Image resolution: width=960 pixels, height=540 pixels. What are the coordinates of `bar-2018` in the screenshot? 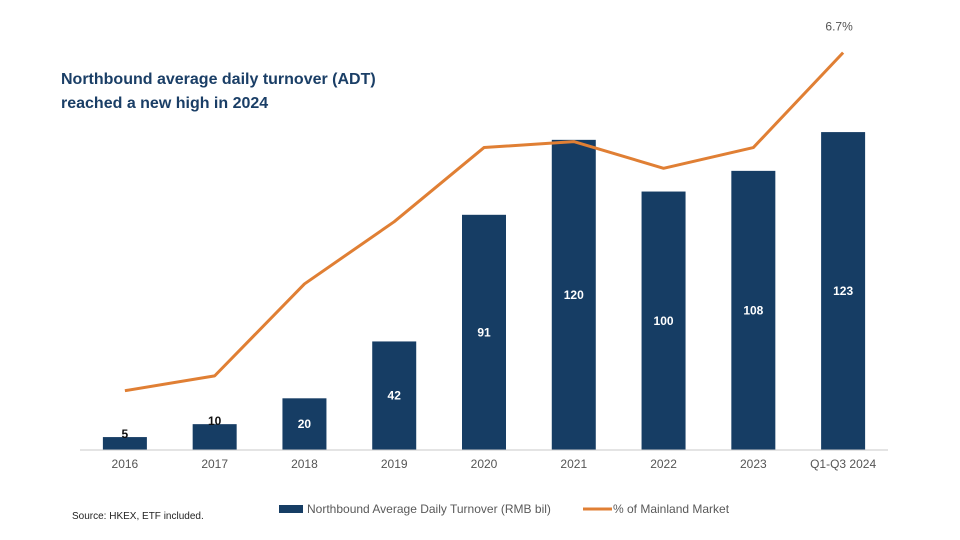 It's located at (304, 424).